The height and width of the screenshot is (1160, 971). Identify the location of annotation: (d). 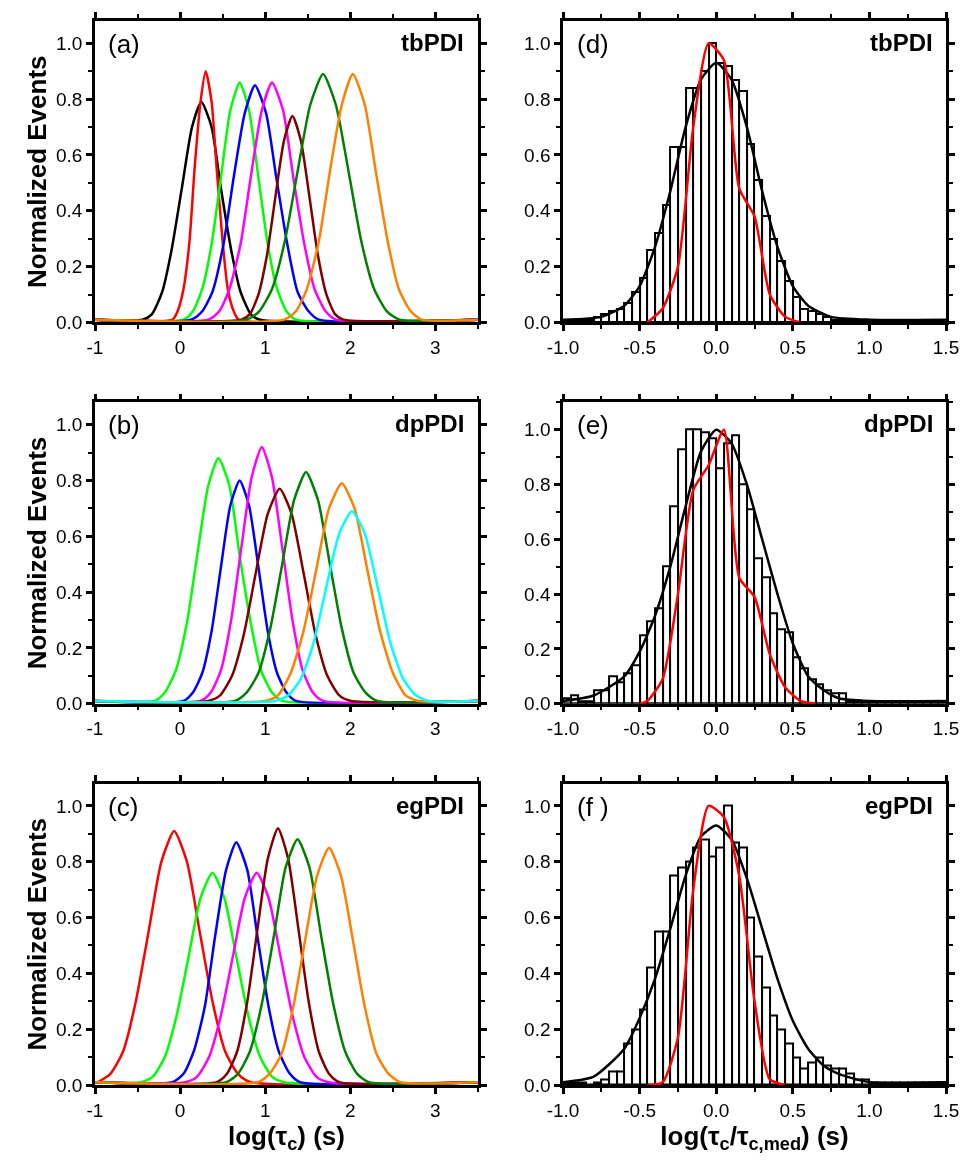
(593, 44).